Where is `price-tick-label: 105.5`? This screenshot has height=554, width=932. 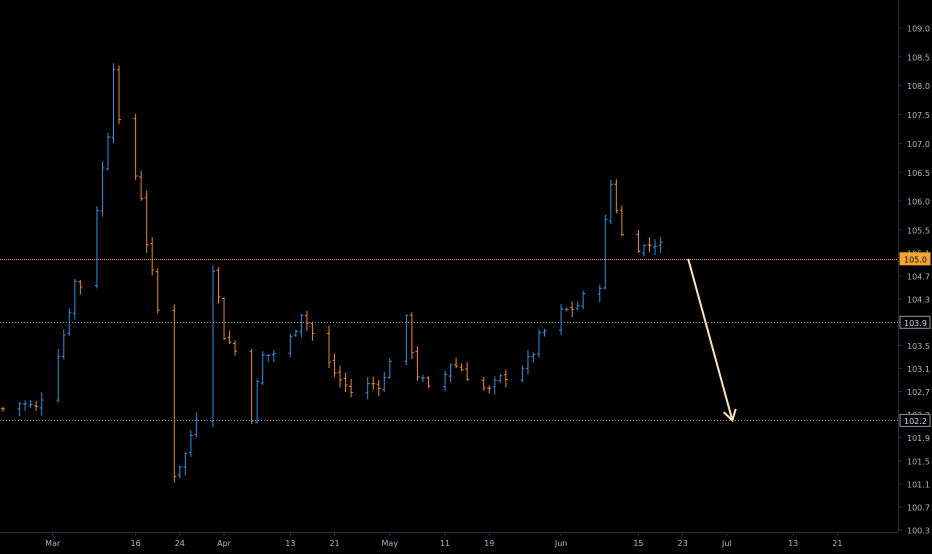
price-tick-label: 105.5 is located at coordinates (918, 230).